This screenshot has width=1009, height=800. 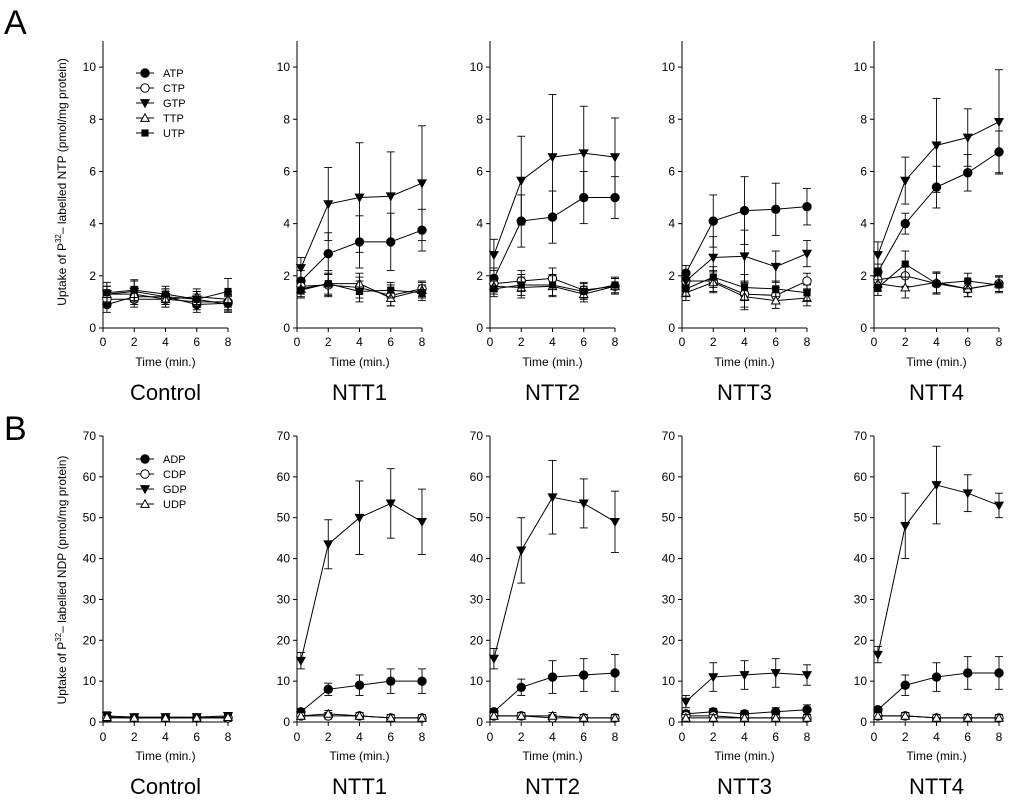 What do you see at coordinates (361, 286) in the screenshot?
I see `series-utp` at bounding box center [361, 286].